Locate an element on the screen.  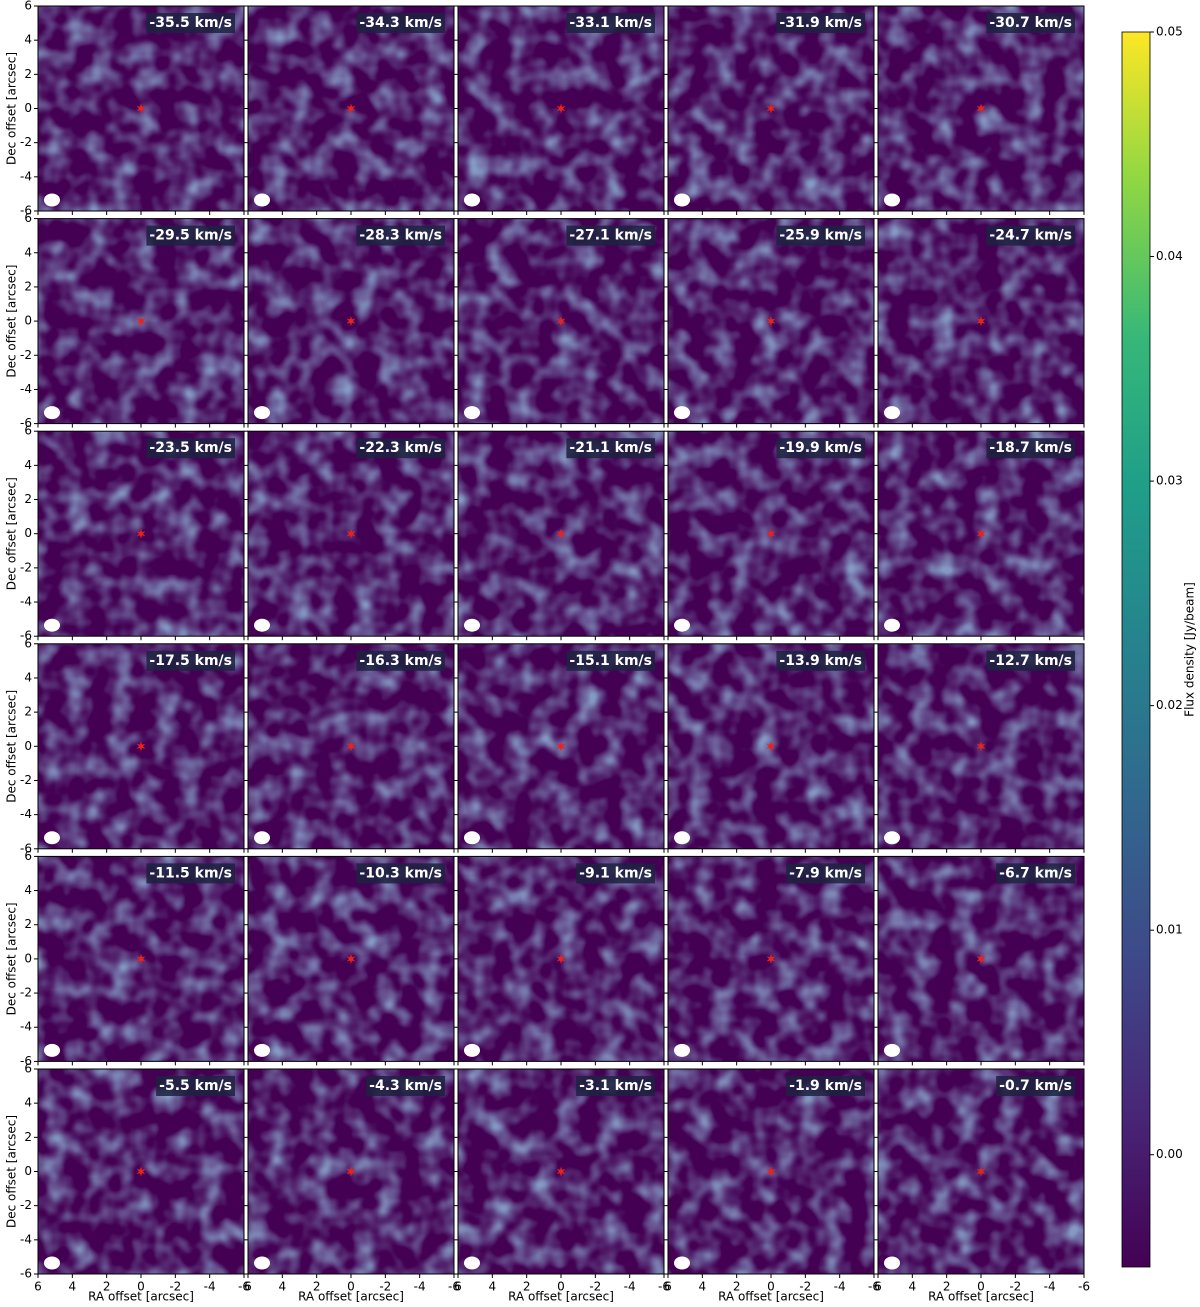
channel-label: -9.1 km/s is located at coordinates (615, 873).